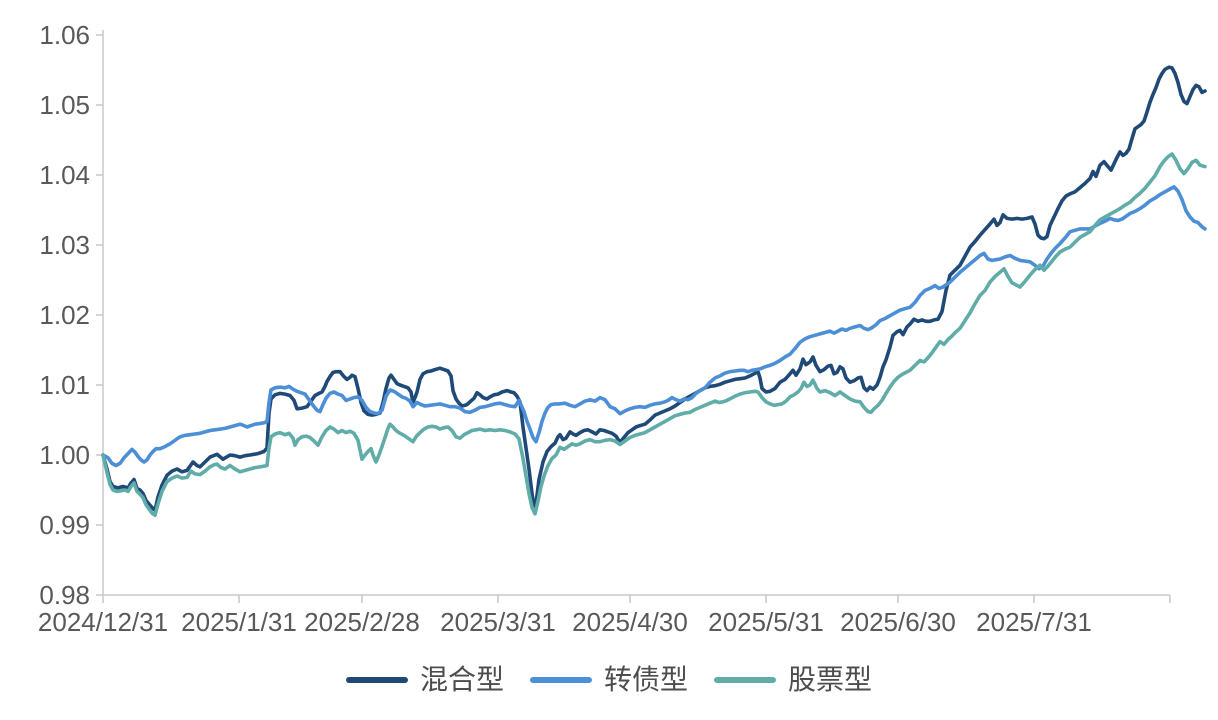  What do you see at coordinates (64, 385) in the screenshot?
I see `y-axis-label: 1.01` at bounding box center [64, 385].